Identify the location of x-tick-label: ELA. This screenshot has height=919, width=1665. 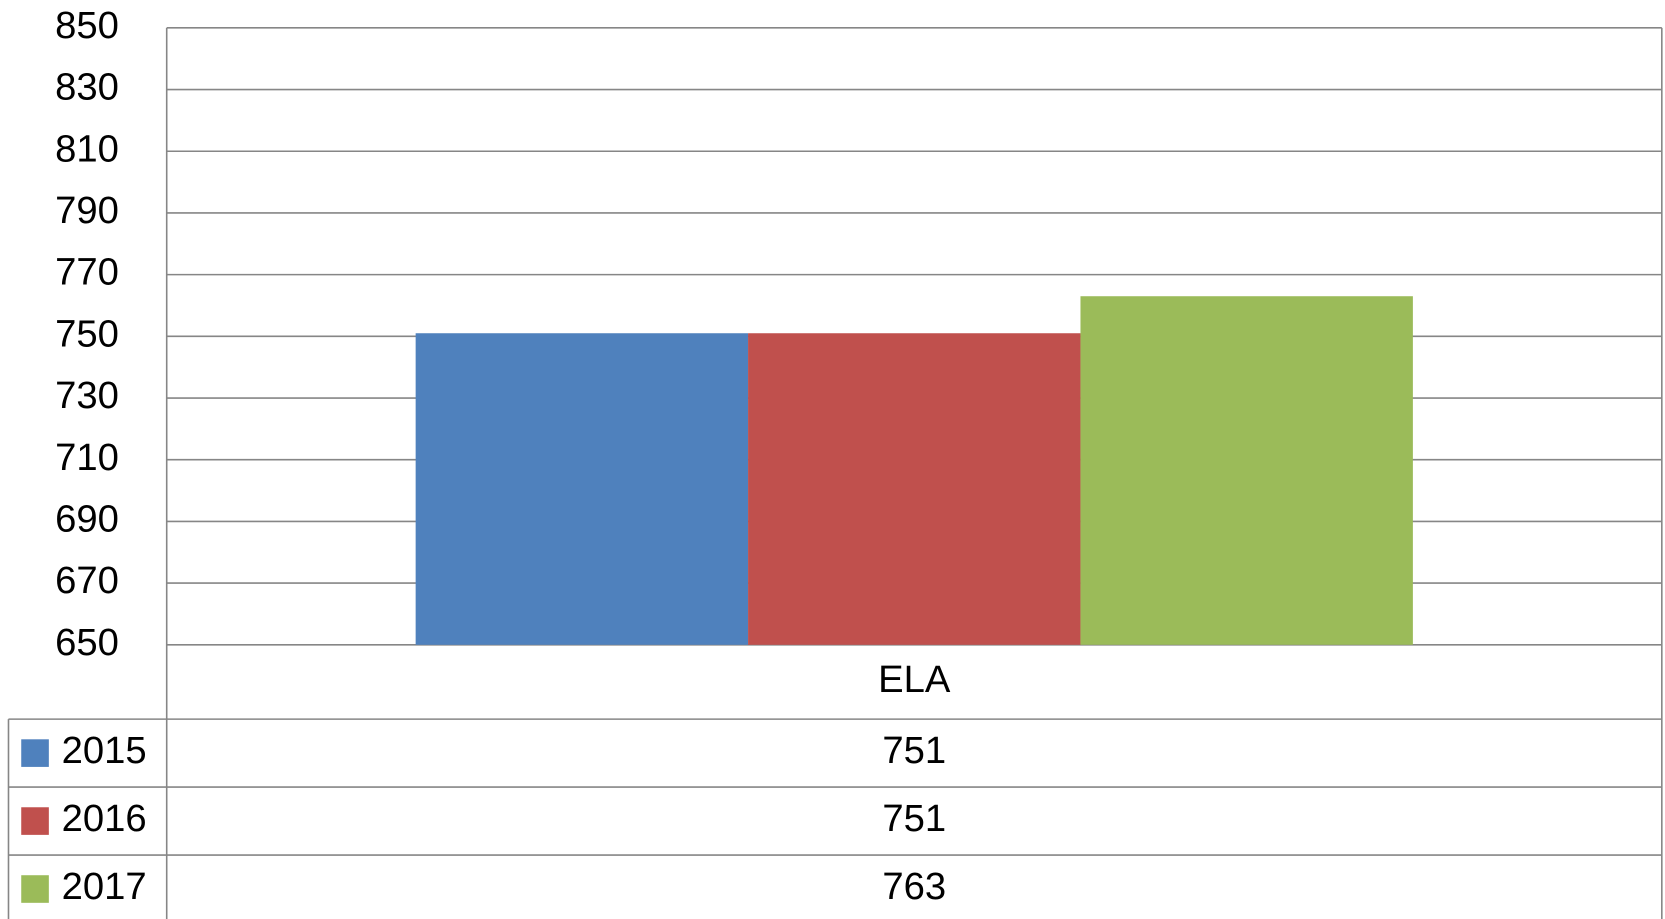
(914, 679).